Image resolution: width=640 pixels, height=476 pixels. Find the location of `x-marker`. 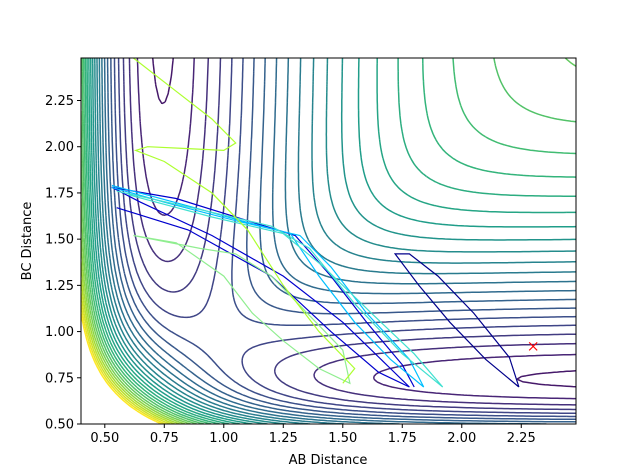

x-marker is located at coordinates (533, 346).